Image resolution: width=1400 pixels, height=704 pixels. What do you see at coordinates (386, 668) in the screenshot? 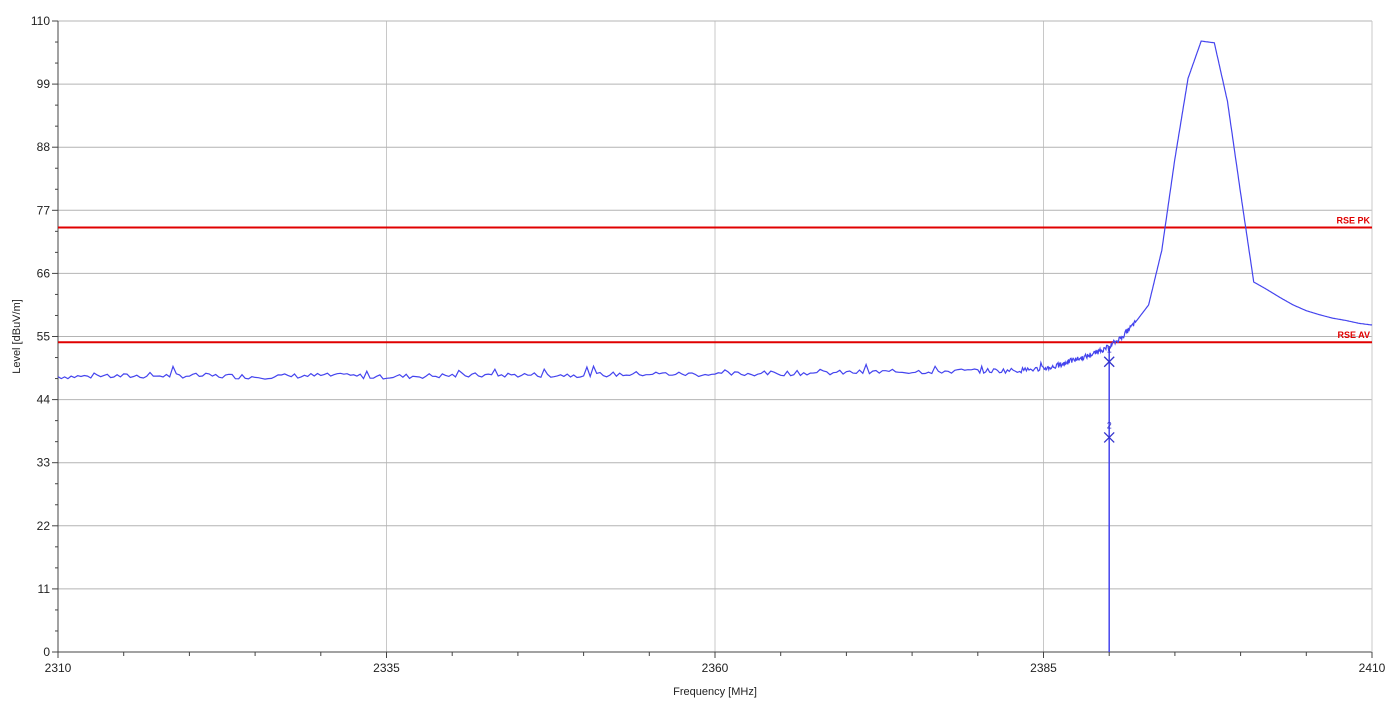
I see `x-tick-label: 2335` at bounding box center [386, 668].